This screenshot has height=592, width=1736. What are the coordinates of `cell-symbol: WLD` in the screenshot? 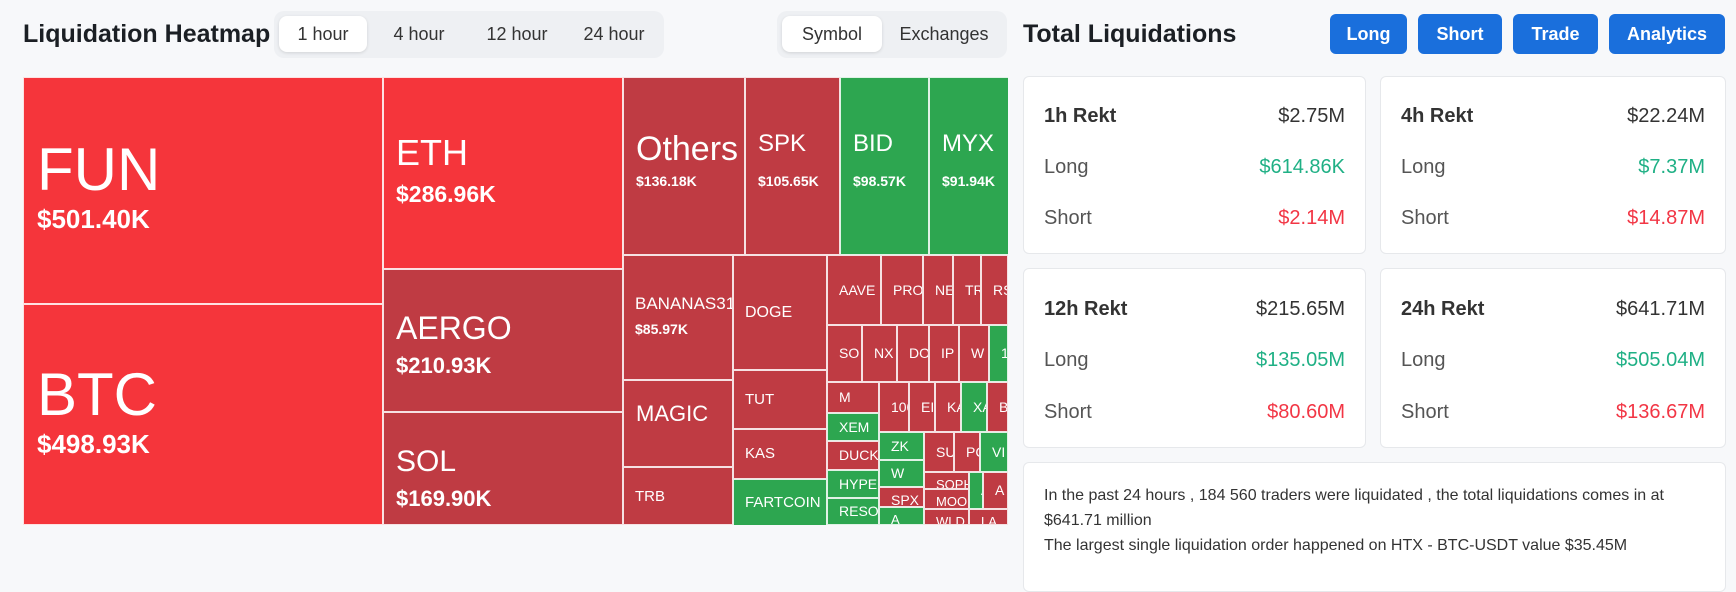 It's located at (950, 519).